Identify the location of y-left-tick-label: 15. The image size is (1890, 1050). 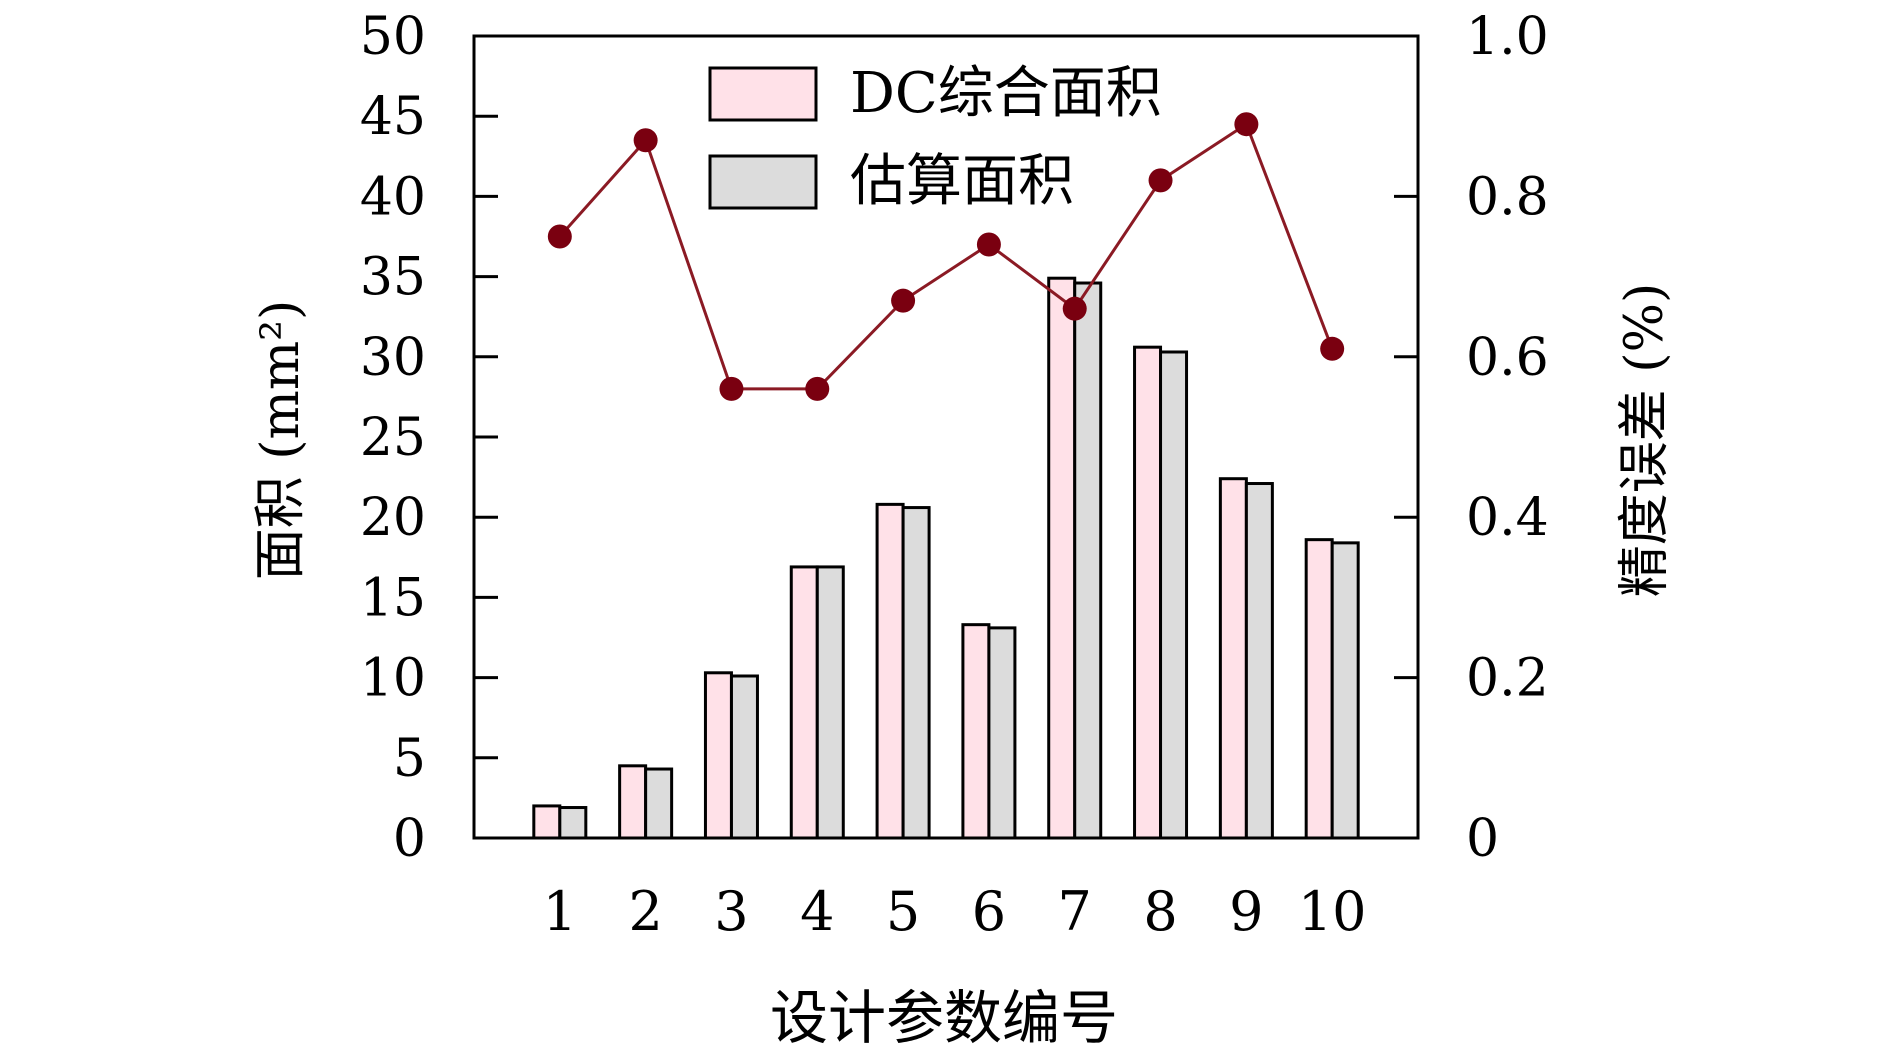
(393, 598).